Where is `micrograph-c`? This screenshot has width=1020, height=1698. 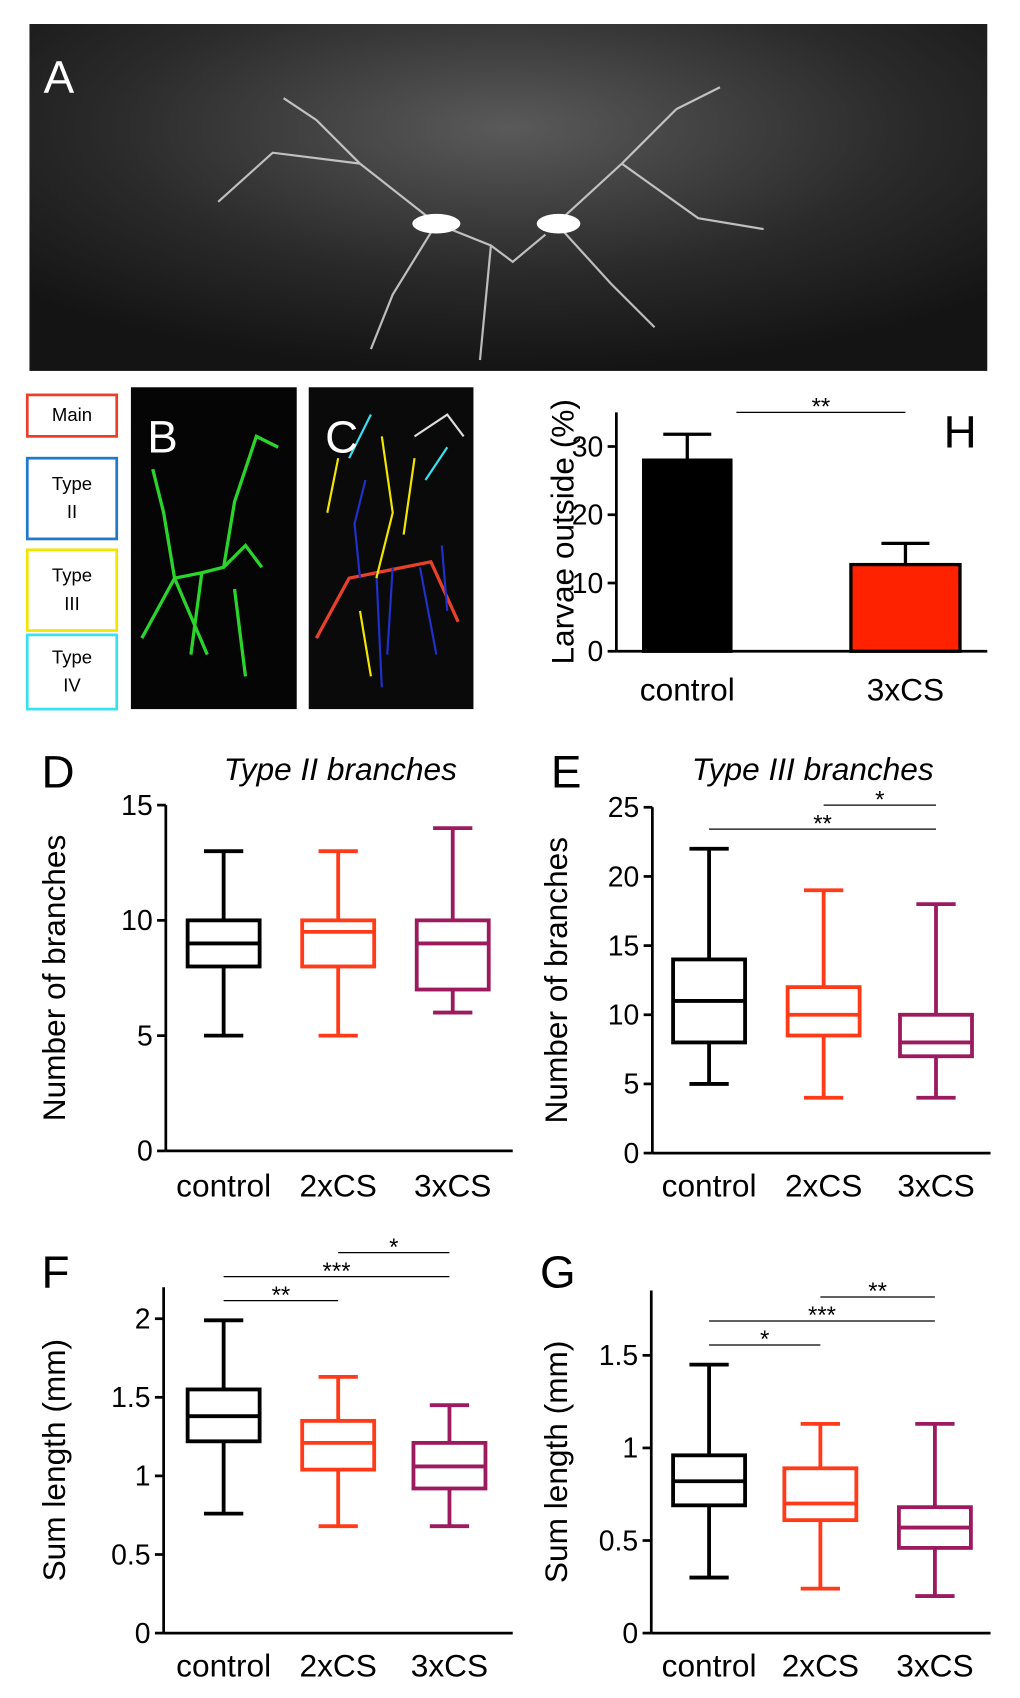
micrograph-c is located at coordinates (391, 548).